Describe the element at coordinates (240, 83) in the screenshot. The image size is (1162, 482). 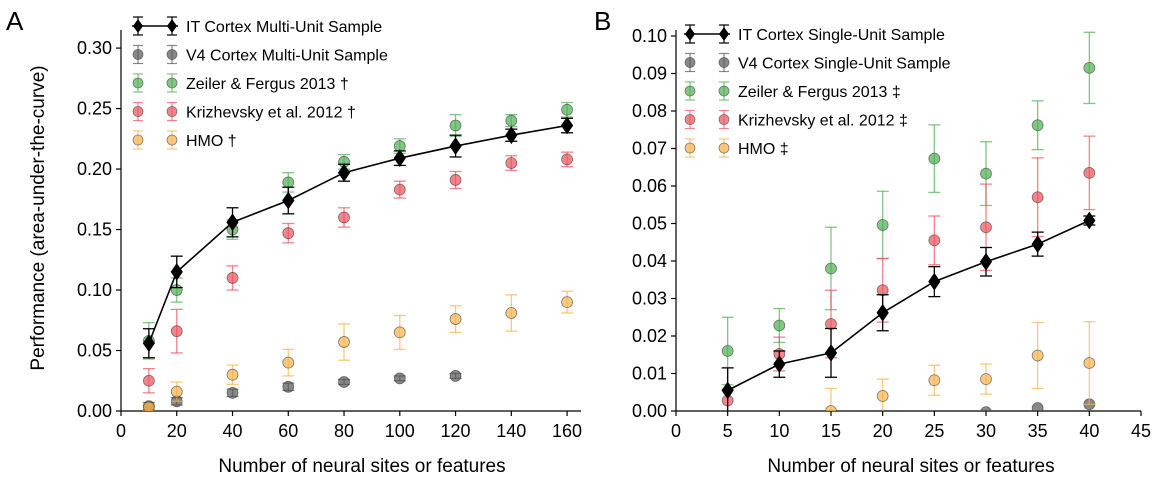
I see `legend-item: Zeiler & Fergus 2013 †` at that location.